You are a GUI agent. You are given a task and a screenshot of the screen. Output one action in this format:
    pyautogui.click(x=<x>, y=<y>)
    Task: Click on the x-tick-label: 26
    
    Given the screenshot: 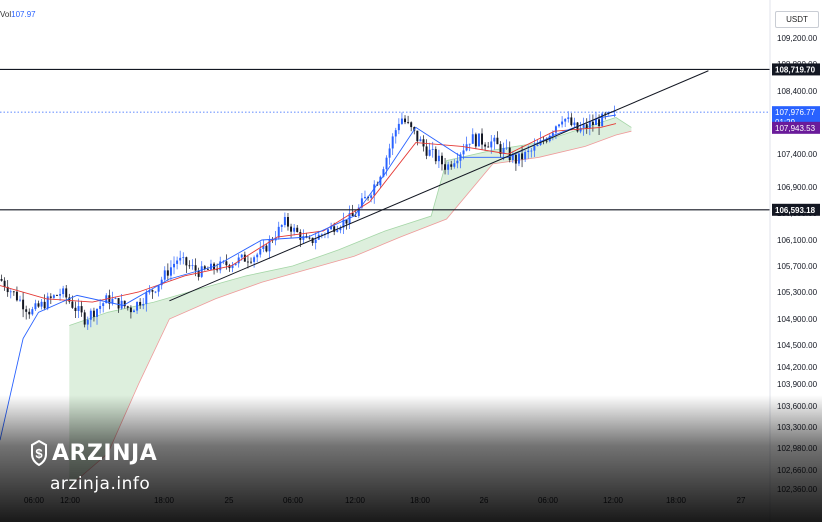 What is the action you would take?
    pyautogui.click(x=484, y=500)
    